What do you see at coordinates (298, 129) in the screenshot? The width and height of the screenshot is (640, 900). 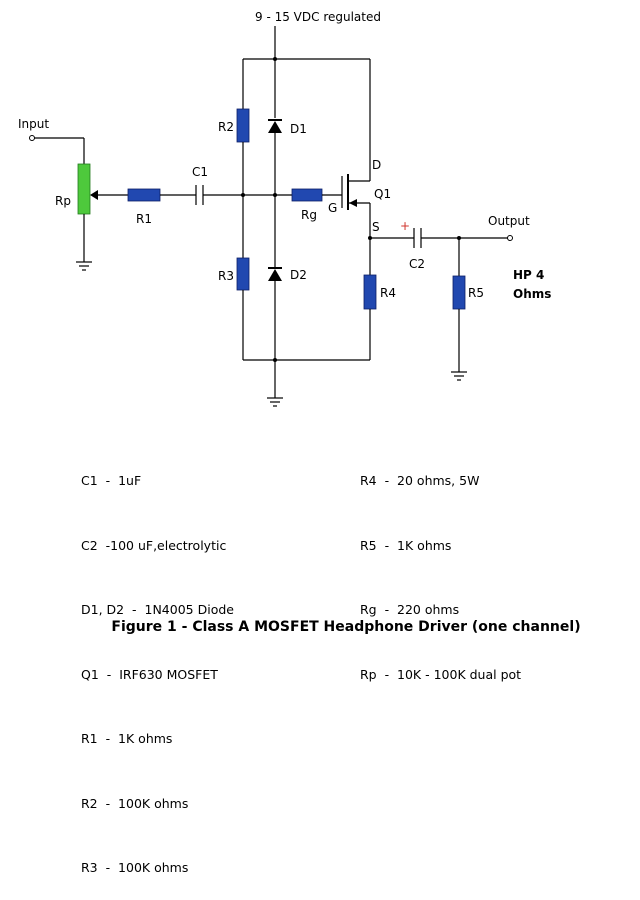 I see `d1-label: D1` at bounding box center [298, 129].